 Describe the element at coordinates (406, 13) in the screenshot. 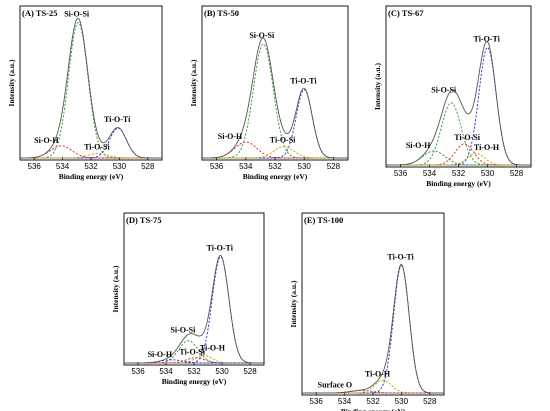

I see `panel-title: (C) TS-67` at that location.